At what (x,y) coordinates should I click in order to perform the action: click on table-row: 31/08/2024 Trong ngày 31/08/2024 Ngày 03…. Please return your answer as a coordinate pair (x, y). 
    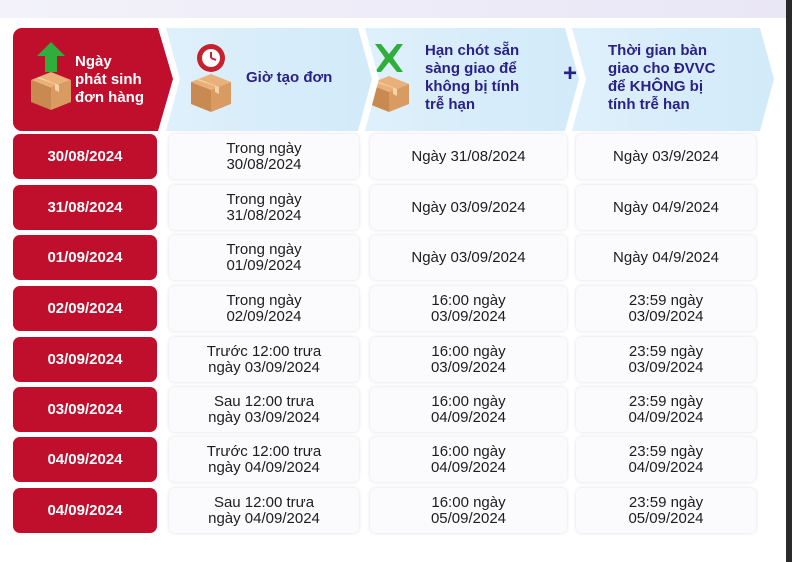
    Looking at the image, I should click on (393, 207).